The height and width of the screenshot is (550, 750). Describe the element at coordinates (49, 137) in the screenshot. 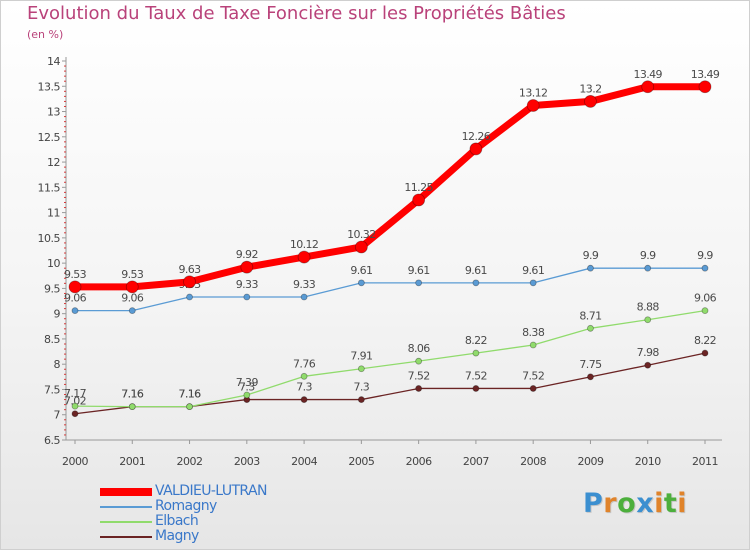

I see `y-tick-label: 12.5` at that location.